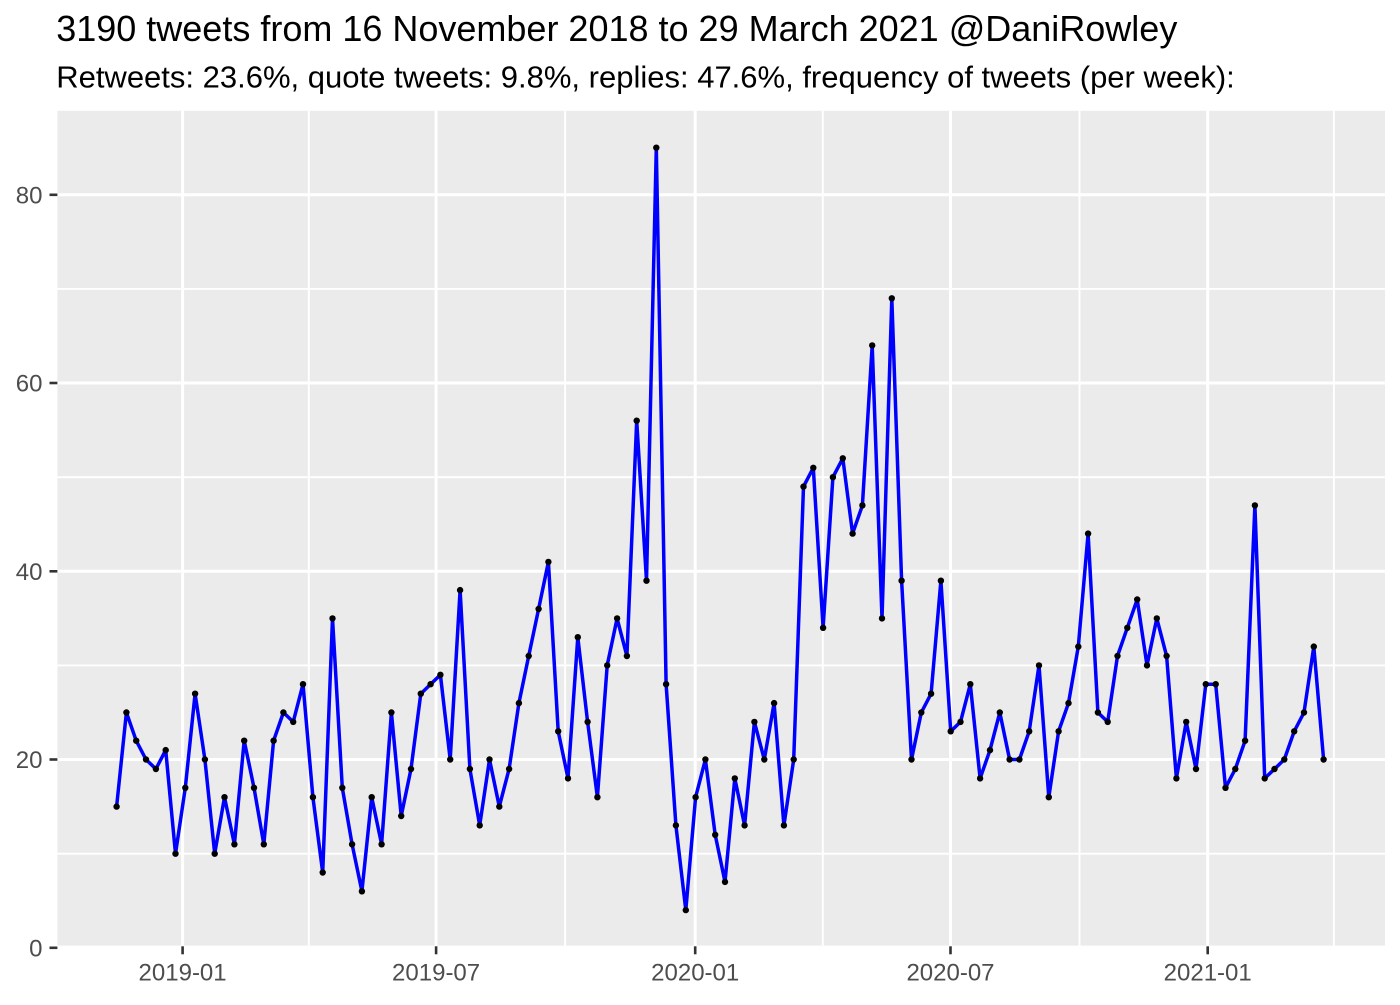 This screenshot has width=1400, height=1005. Describe the element at coordinates (35, 948) in the screenshot. I see `svg-text: 0` at that location.